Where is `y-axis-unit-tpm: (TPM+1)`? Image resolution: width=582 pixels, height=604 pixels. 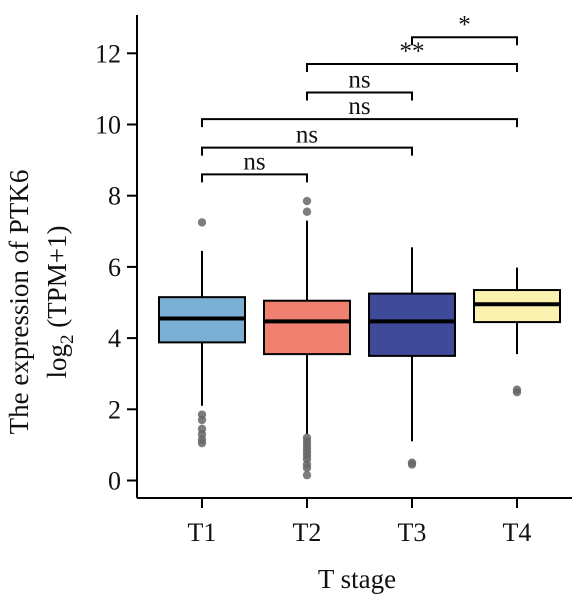
y-axis-unit-tpm: (TPM+1) is located at coordinates (57, 280).